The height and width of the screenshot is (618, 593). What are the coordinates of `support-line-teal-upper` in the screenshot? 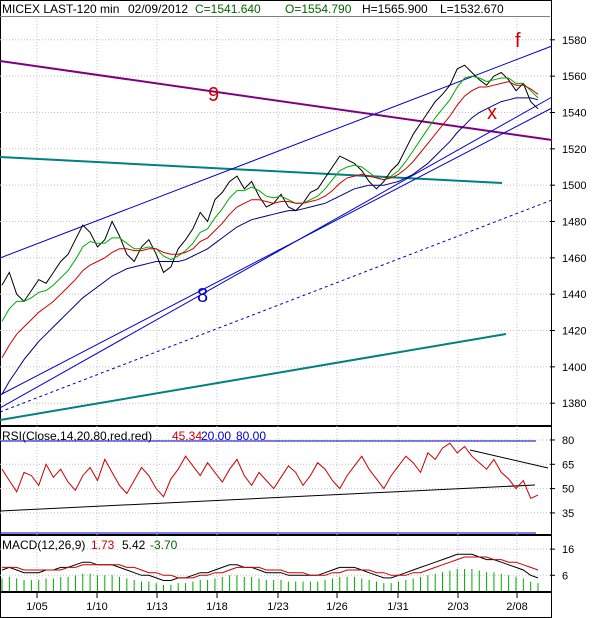 It's located at (251, 170).